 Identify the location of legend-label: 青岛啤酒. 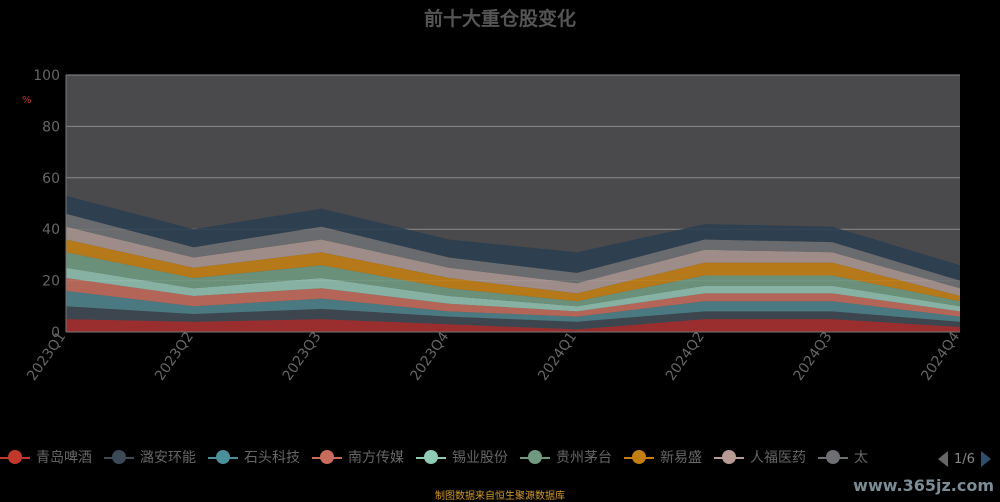
(64, 458).